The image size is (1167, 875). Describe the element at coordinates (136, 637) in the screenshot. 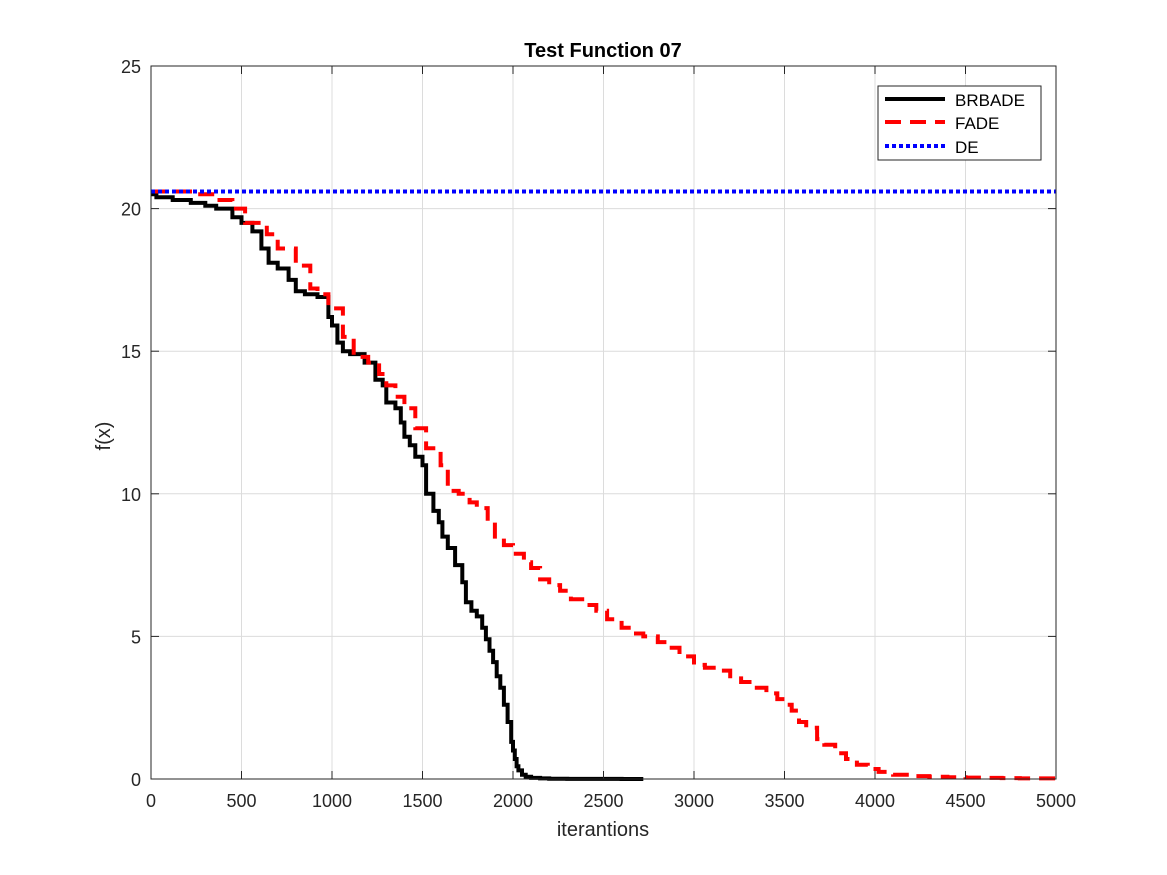

I see `y-tick-label: 5` at that location.